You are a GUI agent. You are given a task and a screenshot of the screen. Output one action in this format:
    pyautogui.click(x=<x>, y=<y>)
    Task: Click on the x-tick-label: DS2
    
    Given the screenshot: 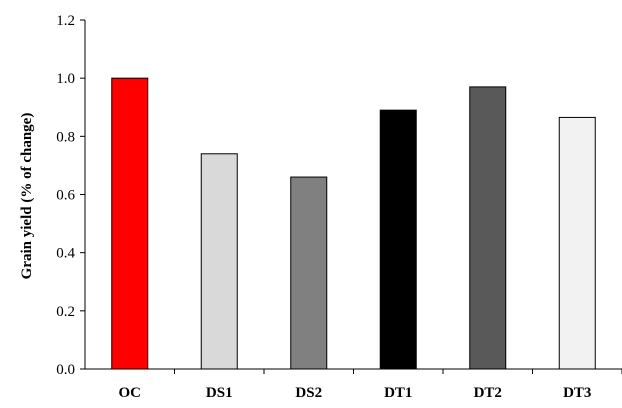 What is the action you would take?
    pyautogui.click(x=308, y=393)
    